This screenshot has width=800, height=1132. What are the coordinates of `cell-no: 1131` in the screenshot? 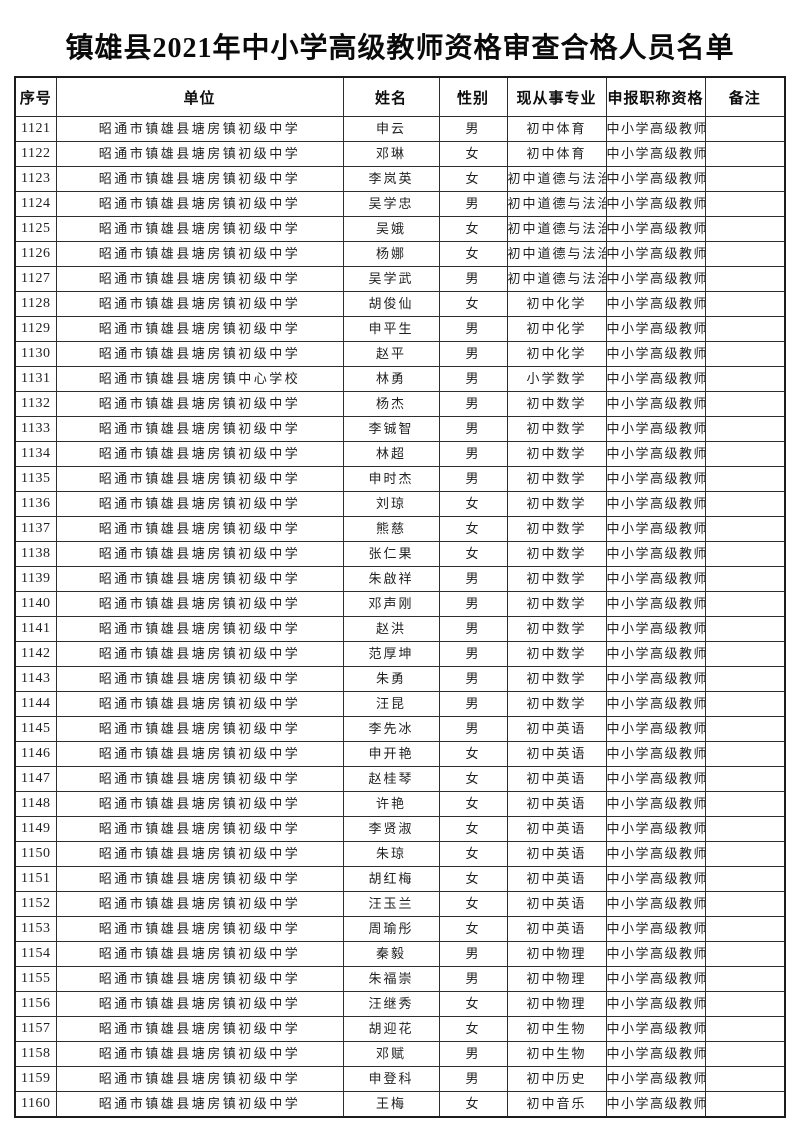 It's located at (35, 379).